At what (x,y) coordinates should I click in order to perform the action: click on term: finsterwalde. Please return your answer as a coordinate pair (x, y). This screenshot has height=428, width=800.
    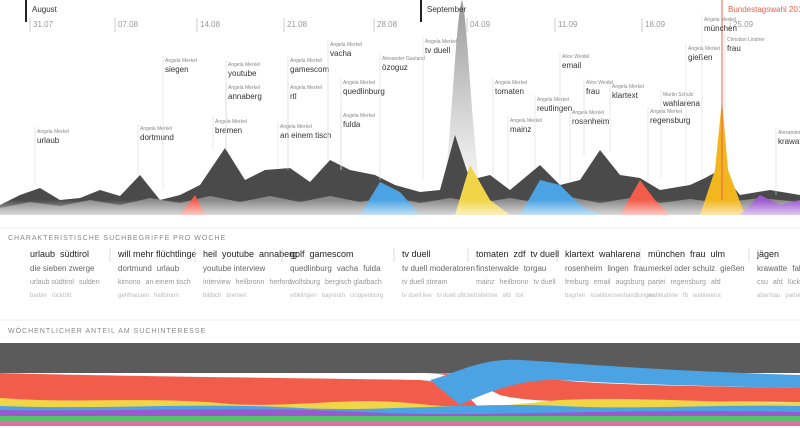
    Looking at the image, I should click on (497, 268).